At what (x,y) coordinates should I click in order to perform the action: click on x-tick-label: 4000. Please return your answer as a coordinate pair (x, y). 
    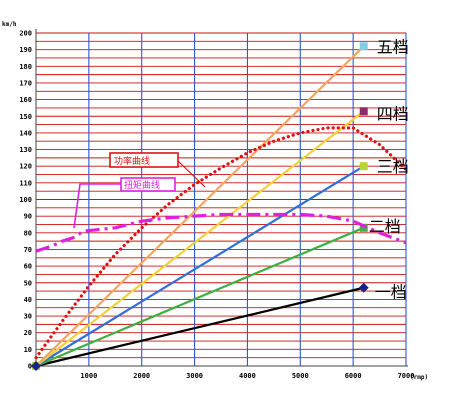
    Looking at the image, I should click on (247, 376).